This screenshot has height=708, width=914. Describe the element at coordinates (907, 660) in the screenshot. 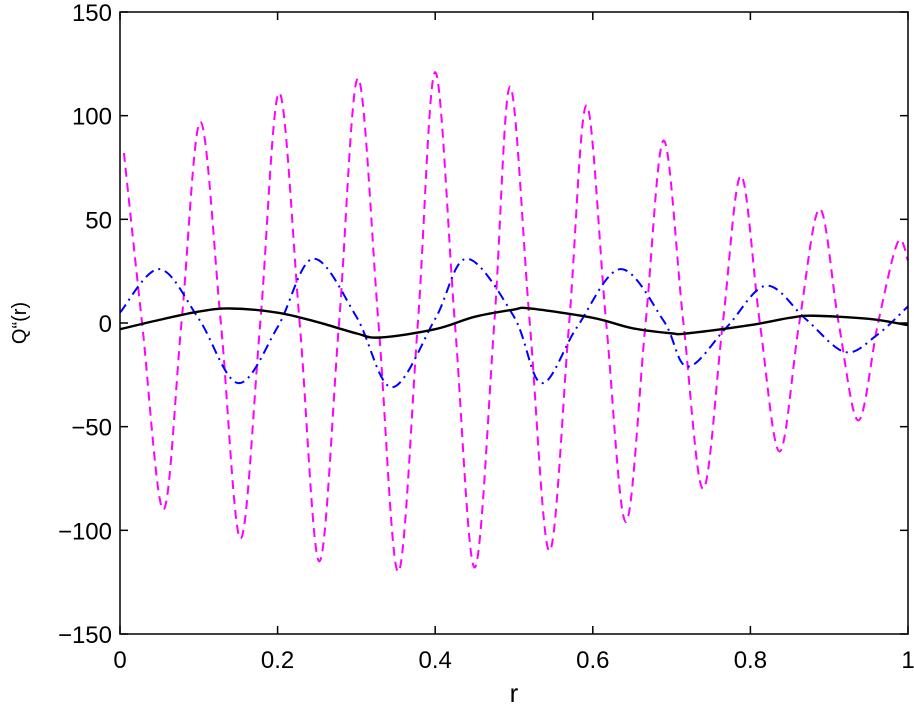

I see `x-tick-label: 1` at that location.